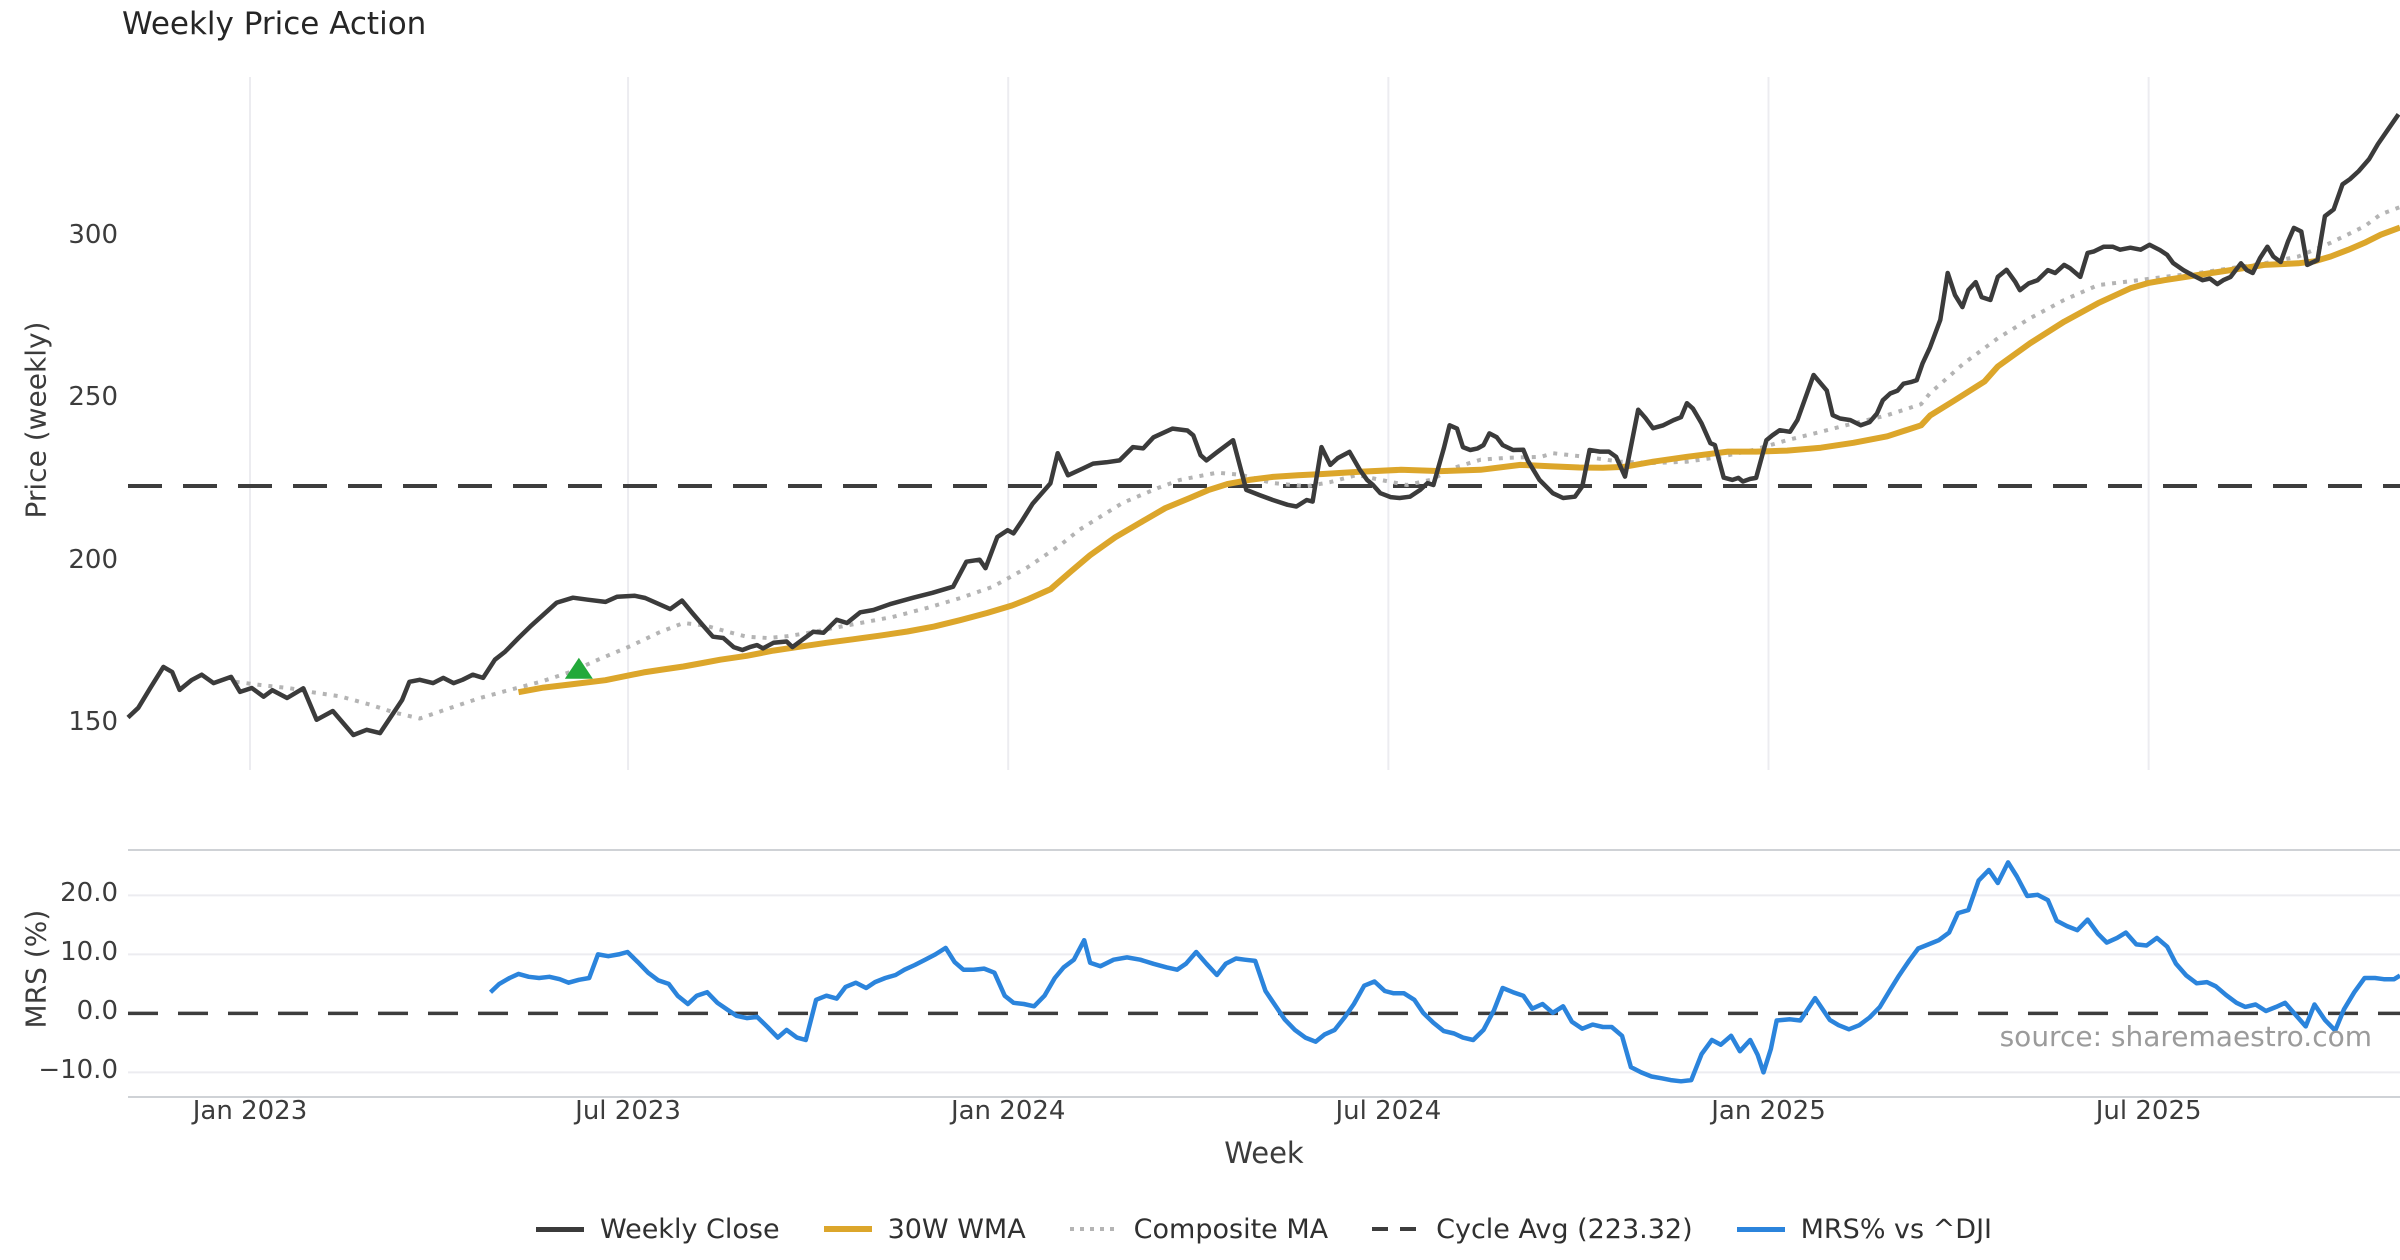  I want to click on mrs-y-tick-label: 20.0, so click(89, 893).